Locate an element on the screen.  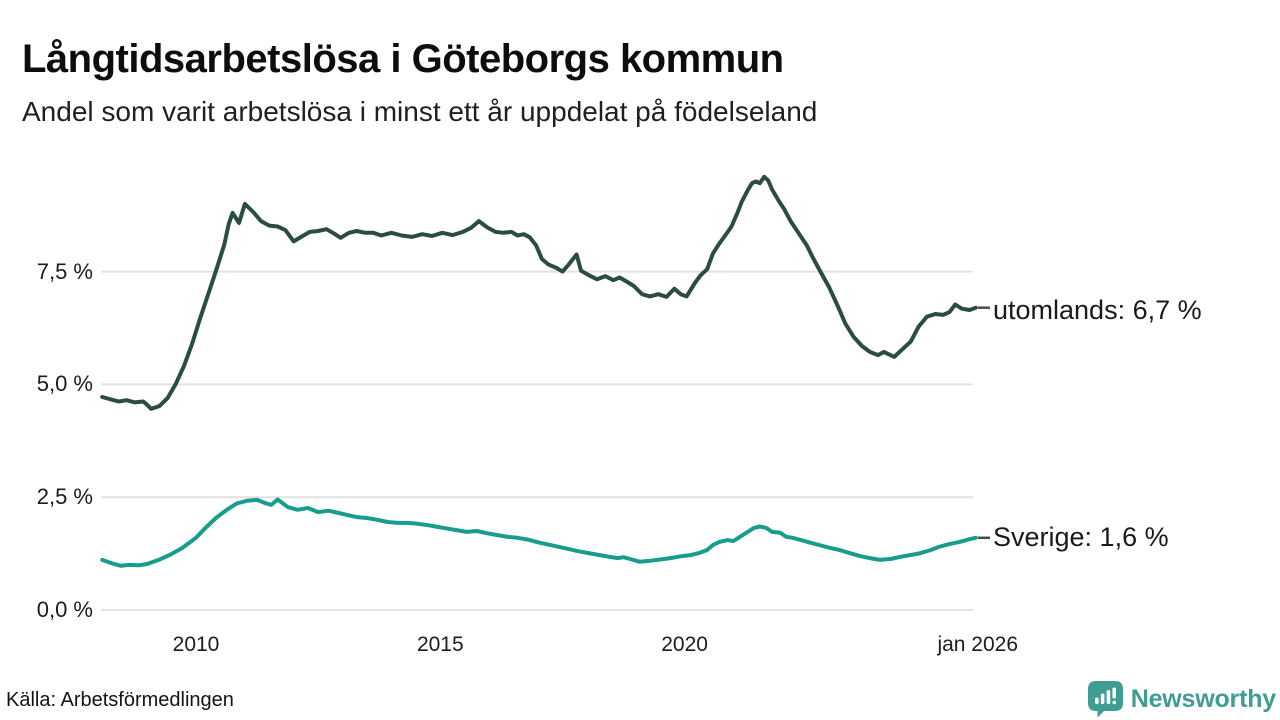
source-note: Källa: Arbetsförmedlingen is located at coordinates (120, 700).